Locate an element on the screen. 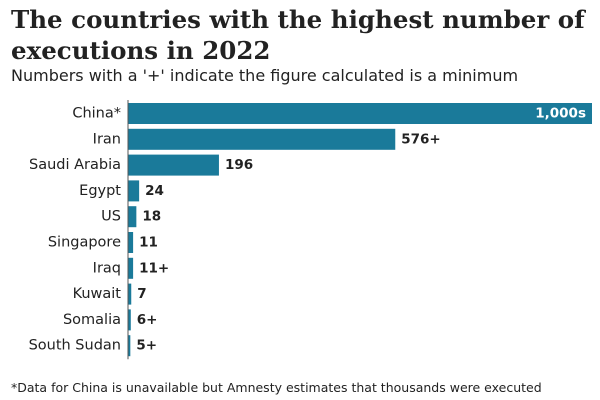  category-label: Saudi Arabia is located at coordinates (75, 165).